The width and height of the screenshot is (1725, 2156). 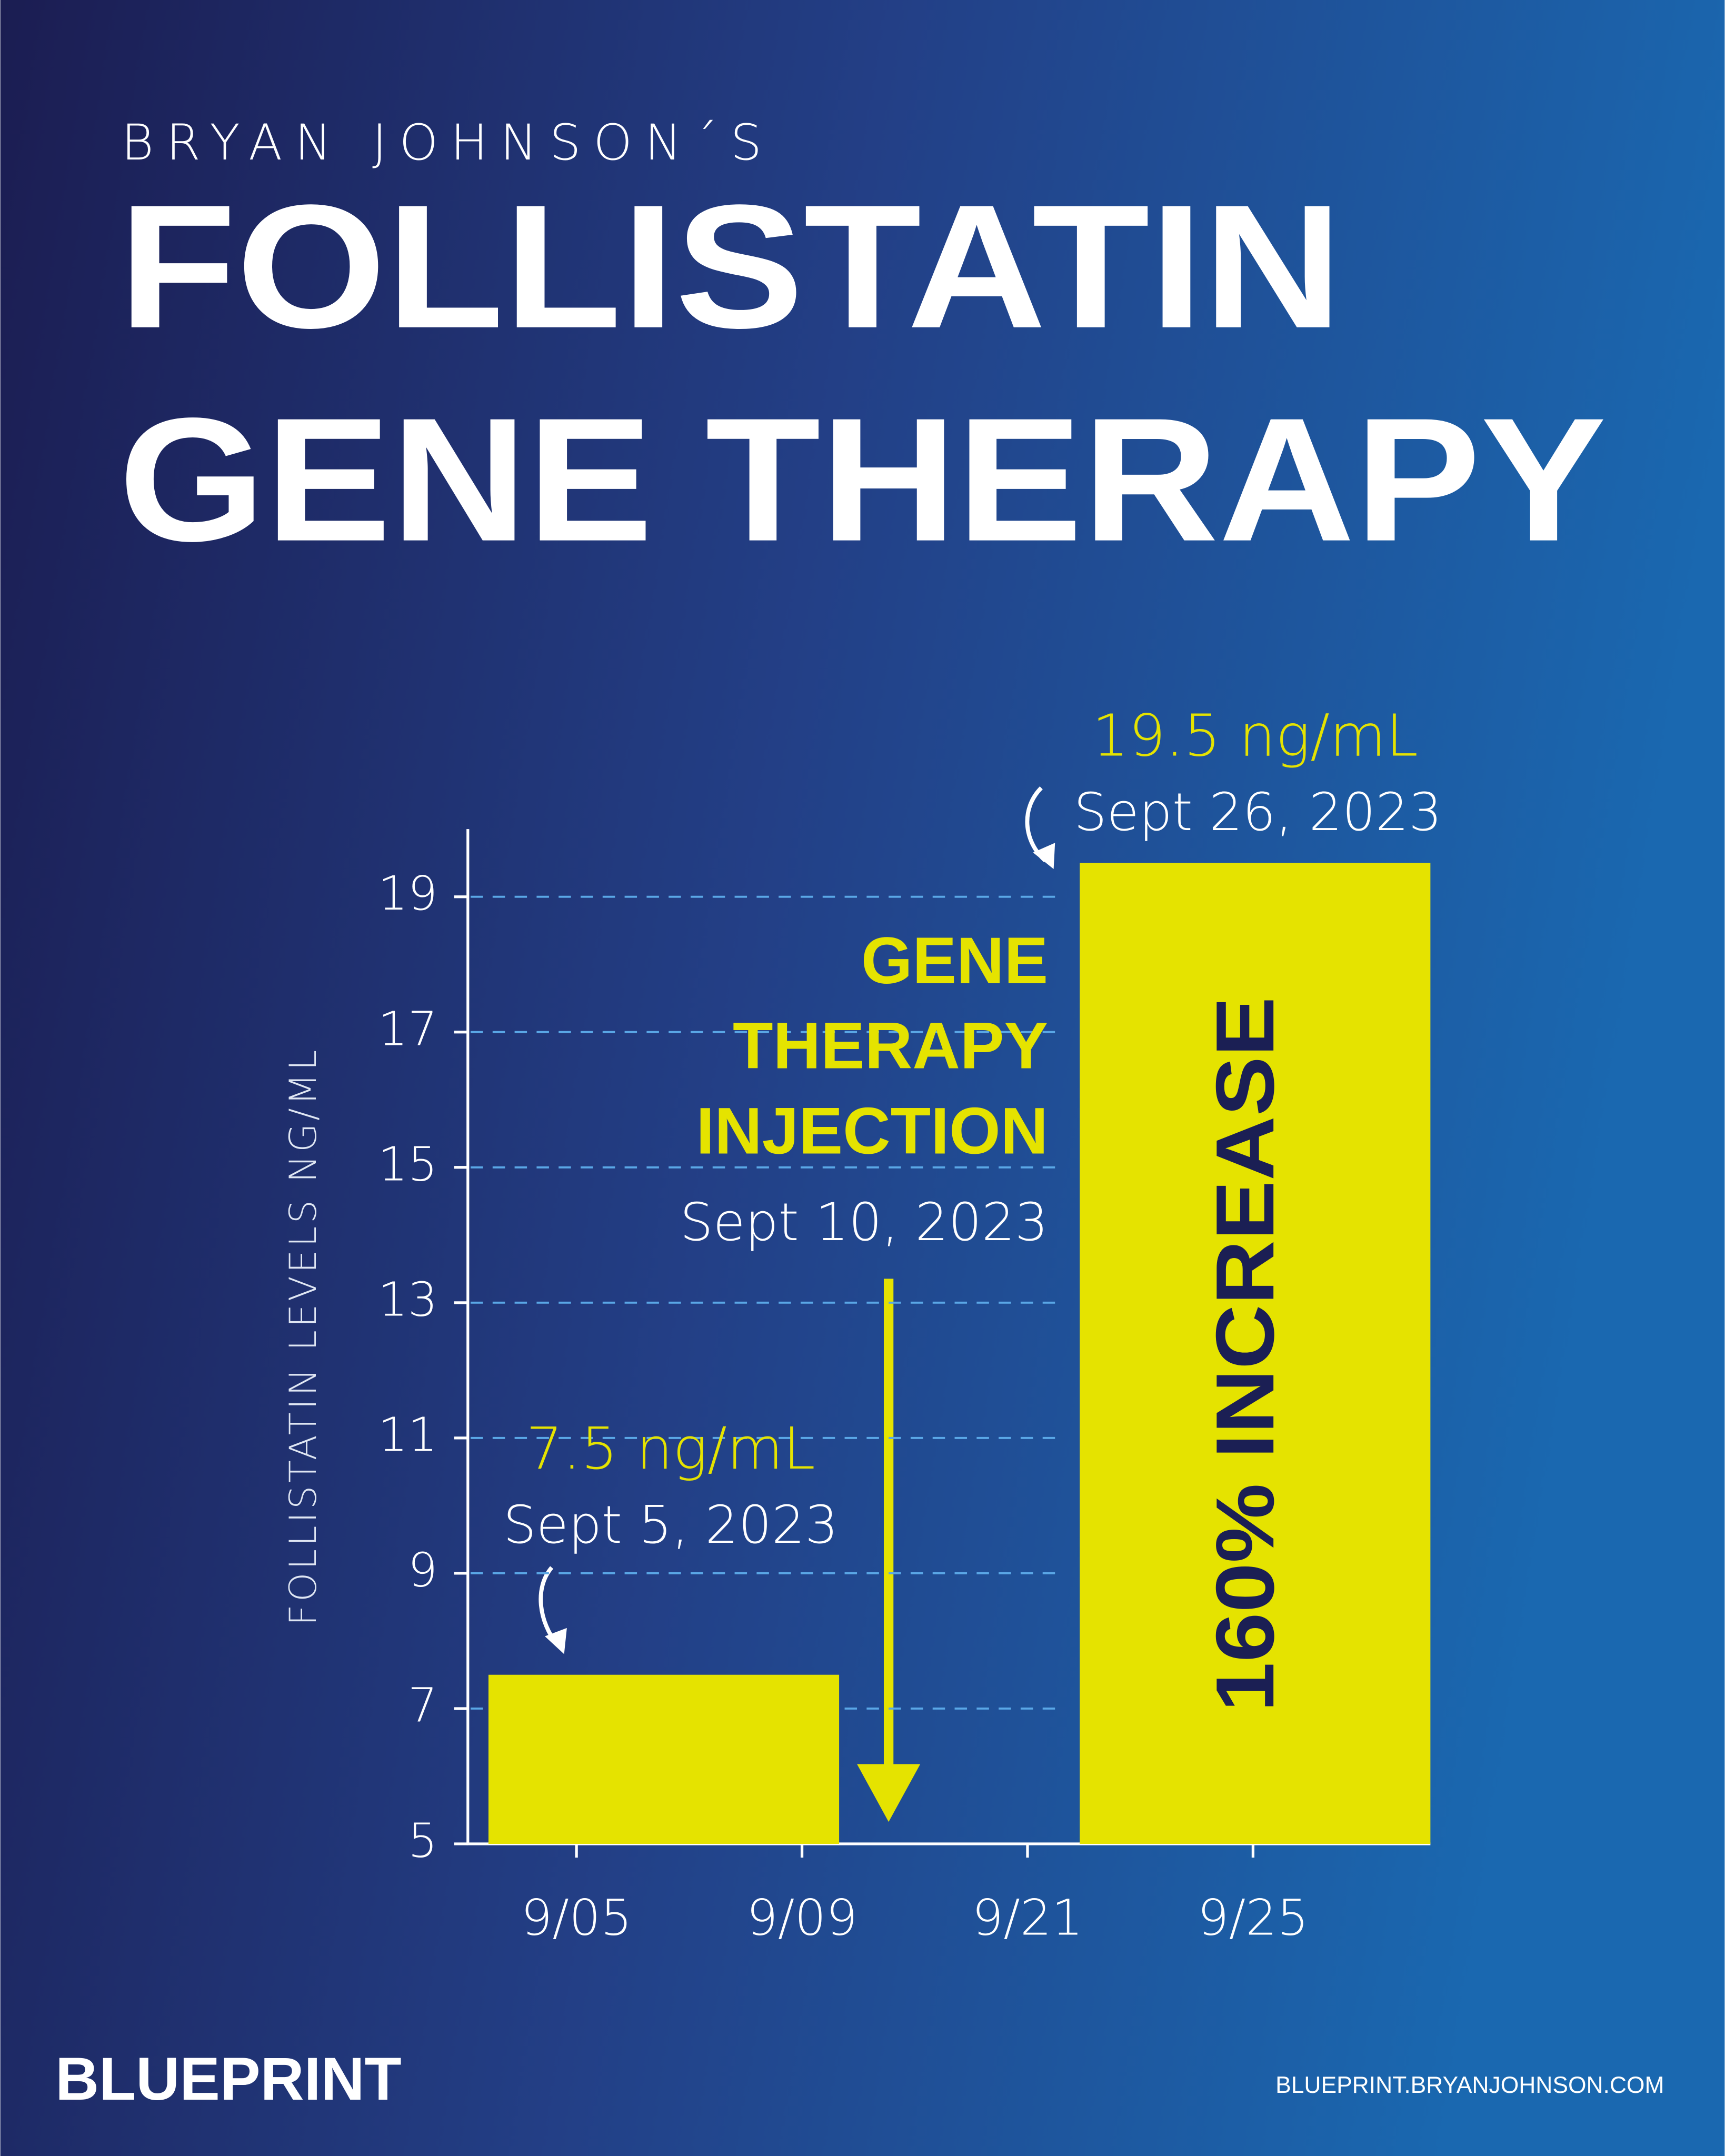 What do you see at coordinates (407, 893) in the screenshot?
I see `y-tick-label: 19` at bounding box center [407, 893].